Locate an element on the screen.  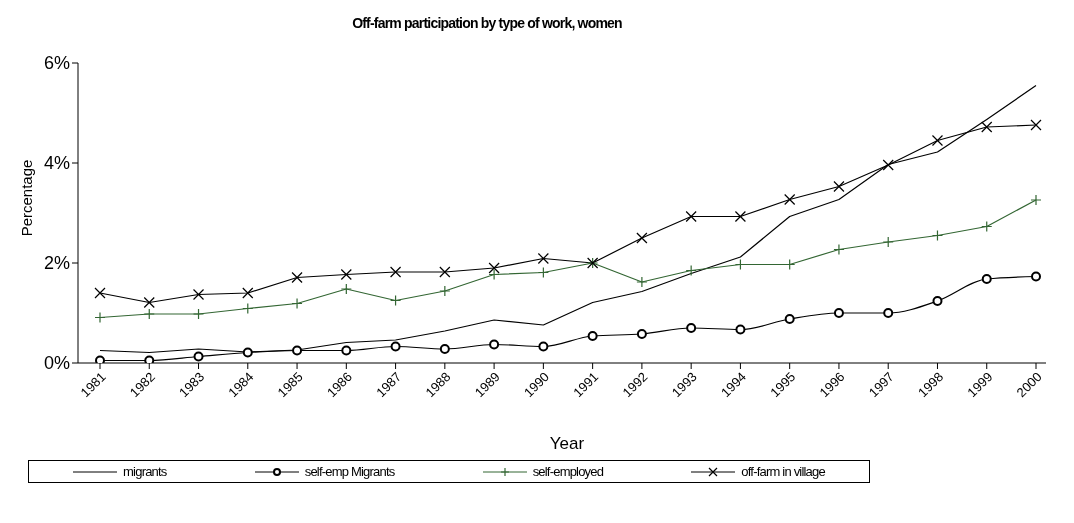
legend-label: self-employed is located at coordinates (568, 471).